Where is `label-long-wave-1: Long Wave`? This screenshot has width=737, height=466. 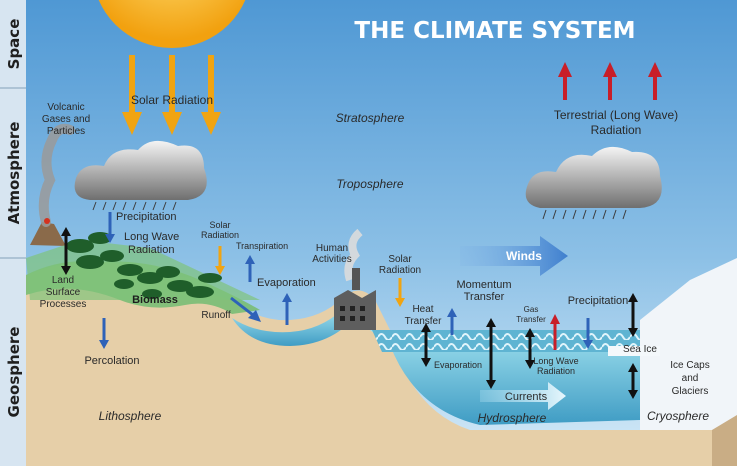 label-long-wave-1: Long Wave is located at coordinates (151, 237).